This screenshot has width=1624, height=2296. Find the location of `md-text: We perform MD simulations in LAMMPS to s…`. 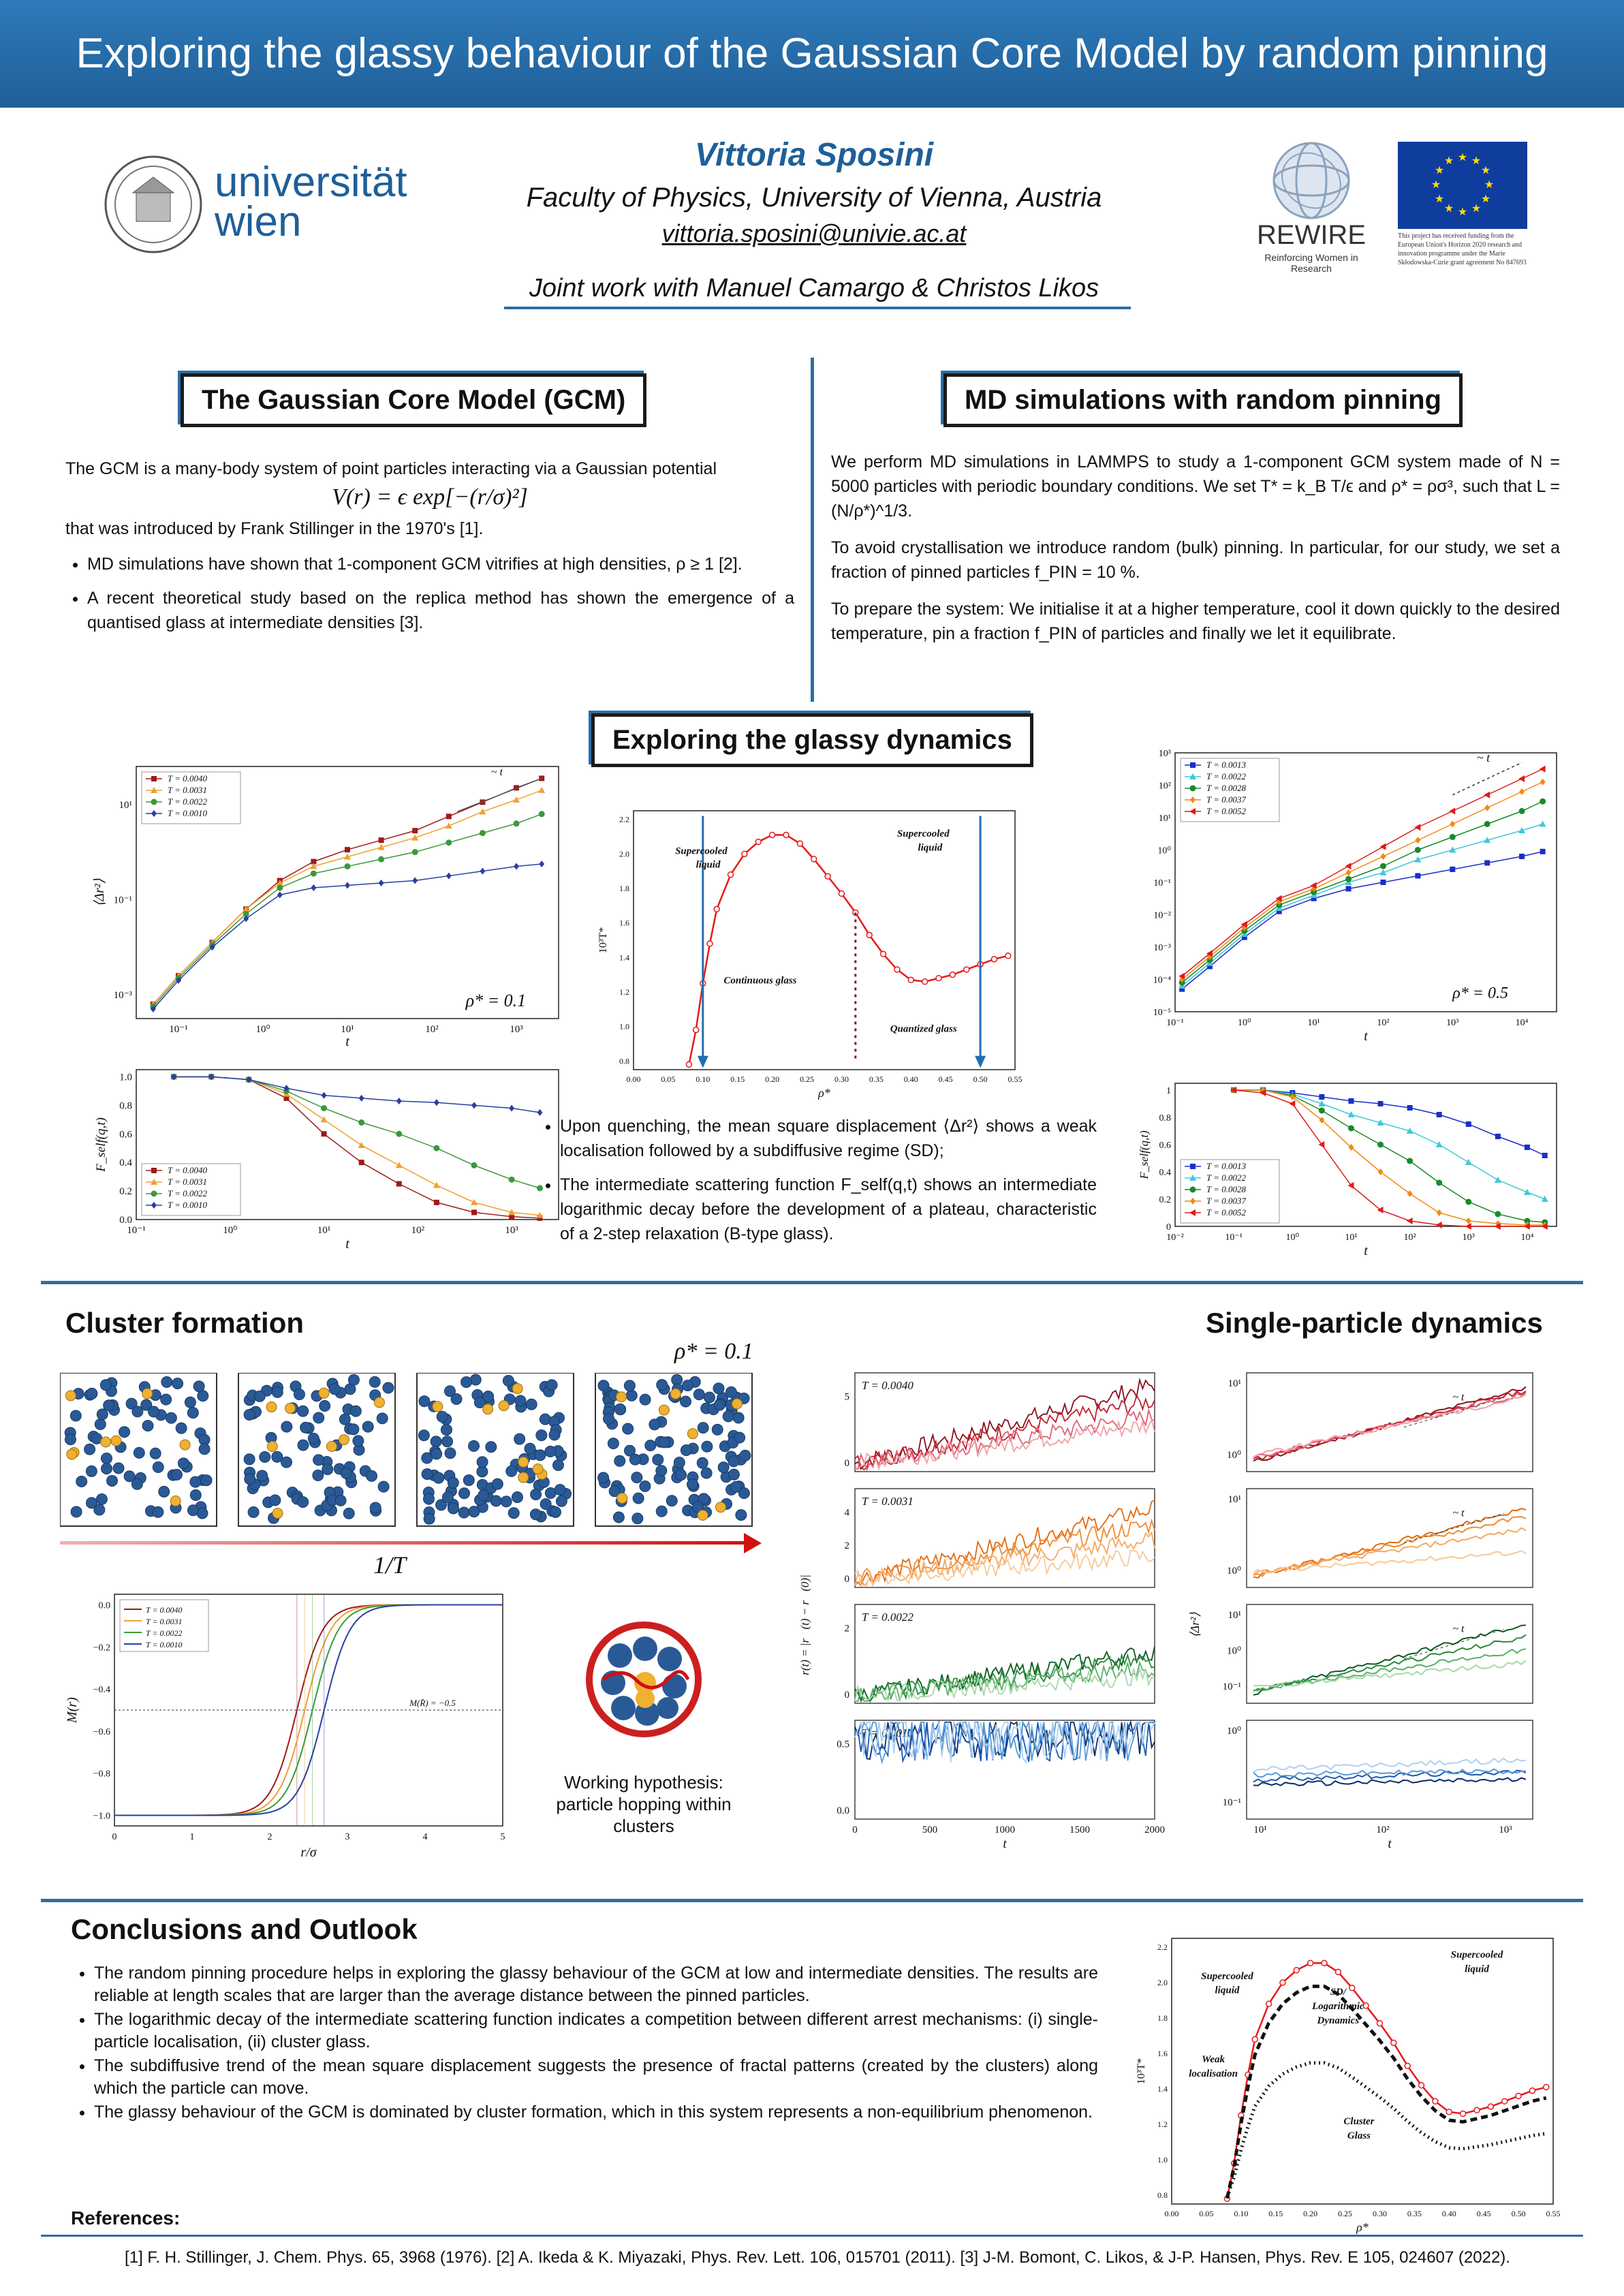

md-text: We perform MD simulations in LAMMPS to s… is located at coordinates (1195, 548).